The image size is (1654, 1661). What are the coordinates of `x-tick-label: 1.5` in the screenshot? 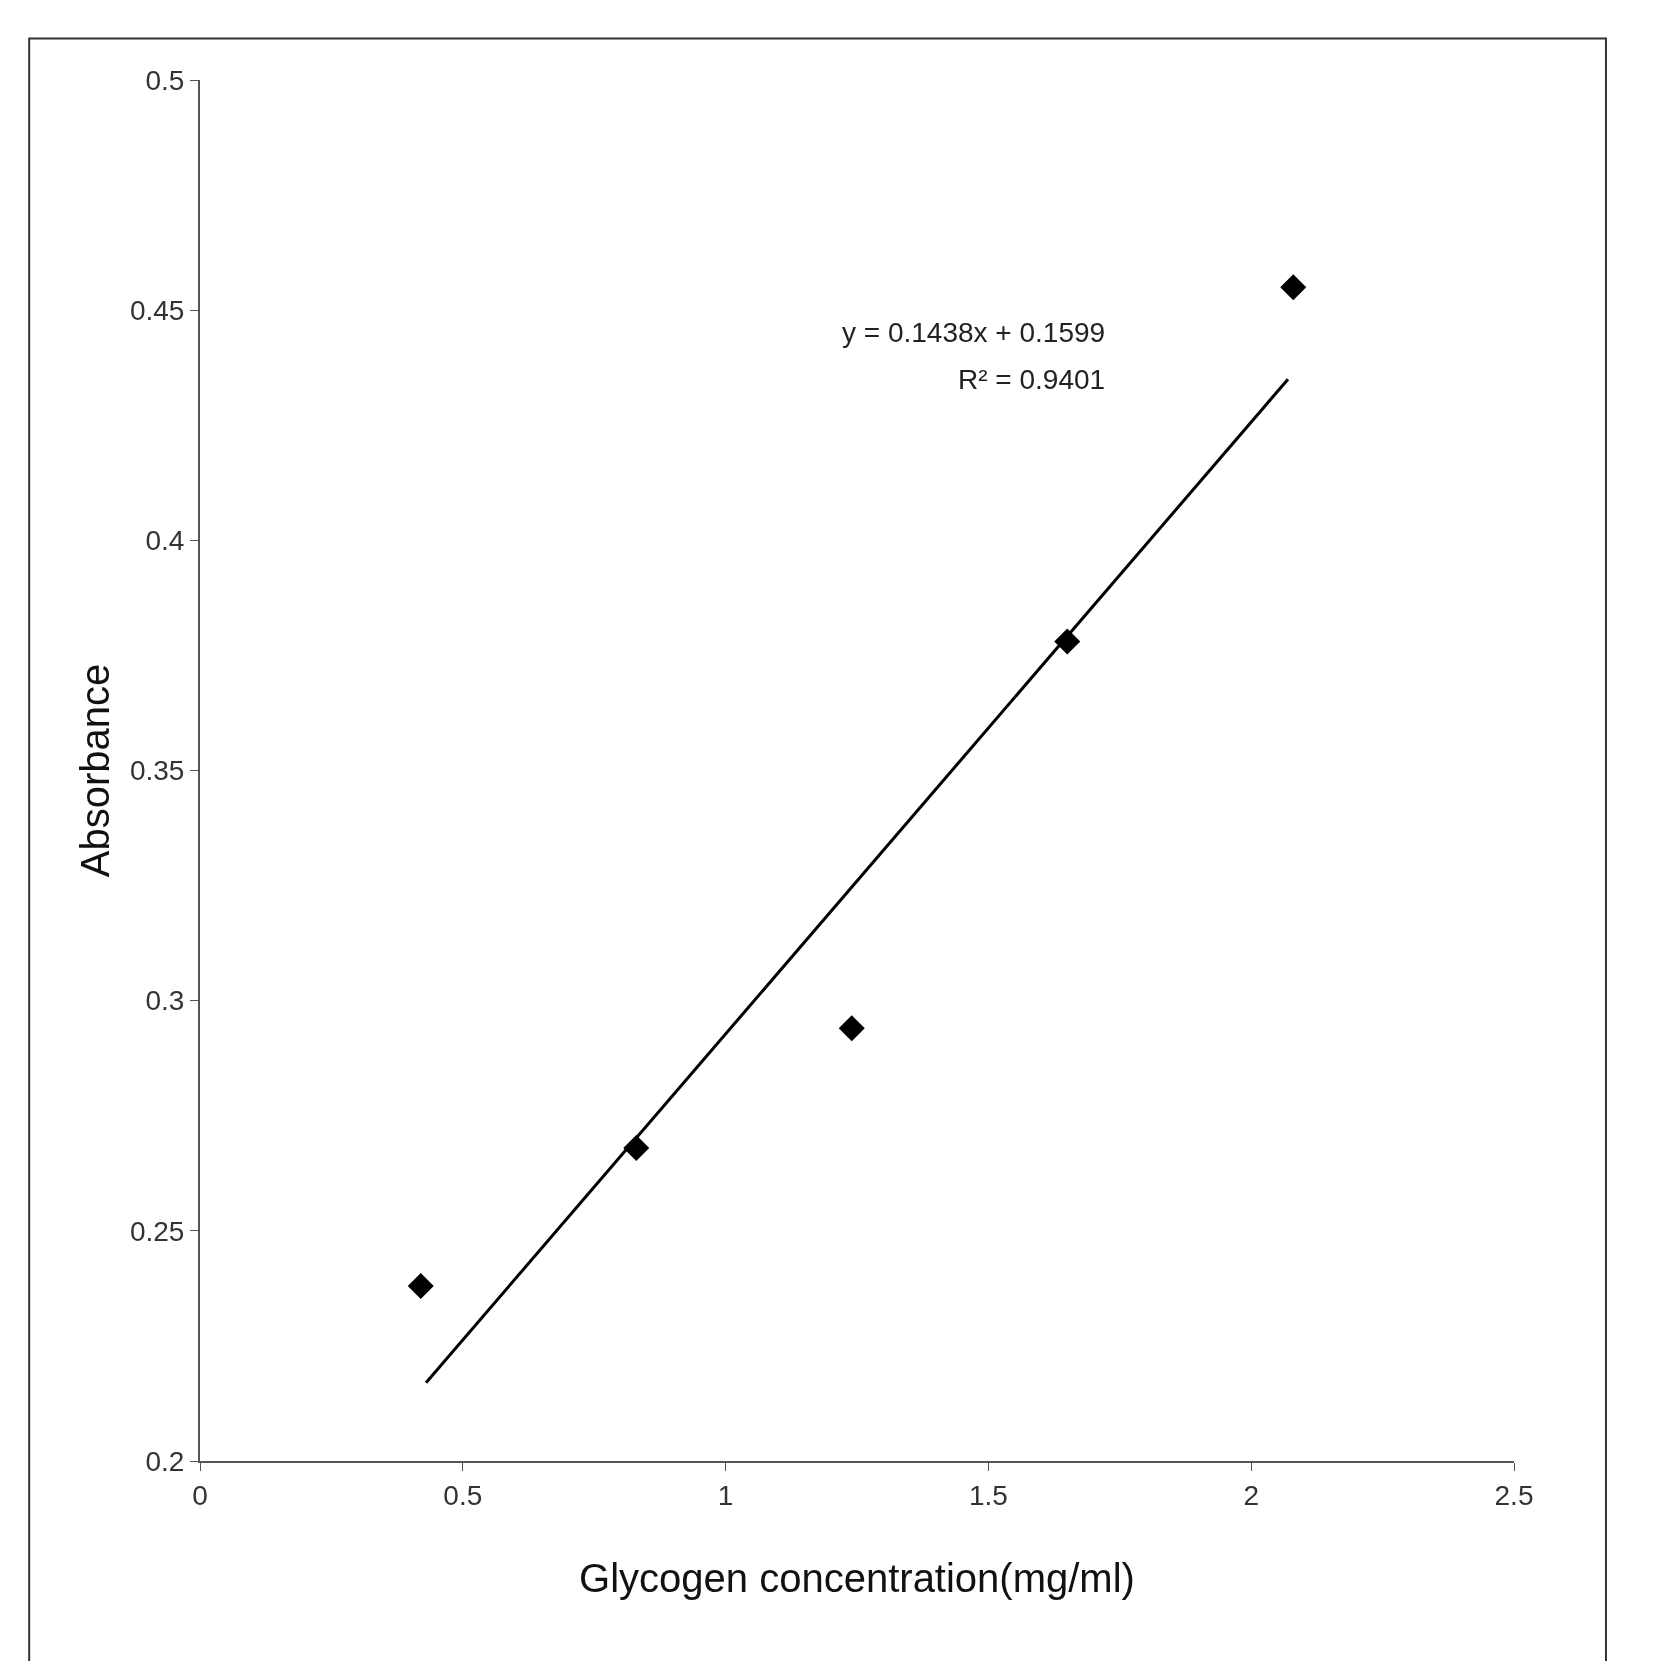 It's located at (988, 1495).